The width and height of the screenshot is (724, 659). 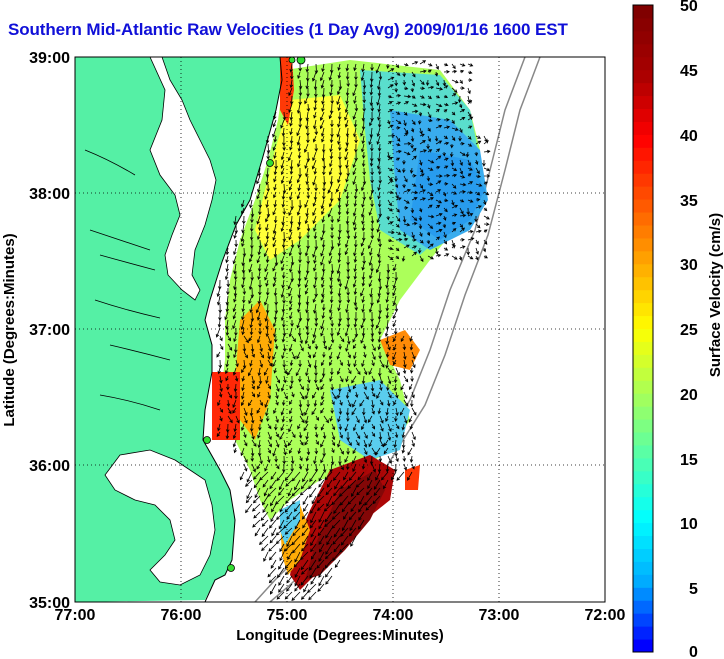 I want to click on colorbar-ticks: 50 45 40 35 30 25 20 15 10 5 0, so click(x=689, y=329).